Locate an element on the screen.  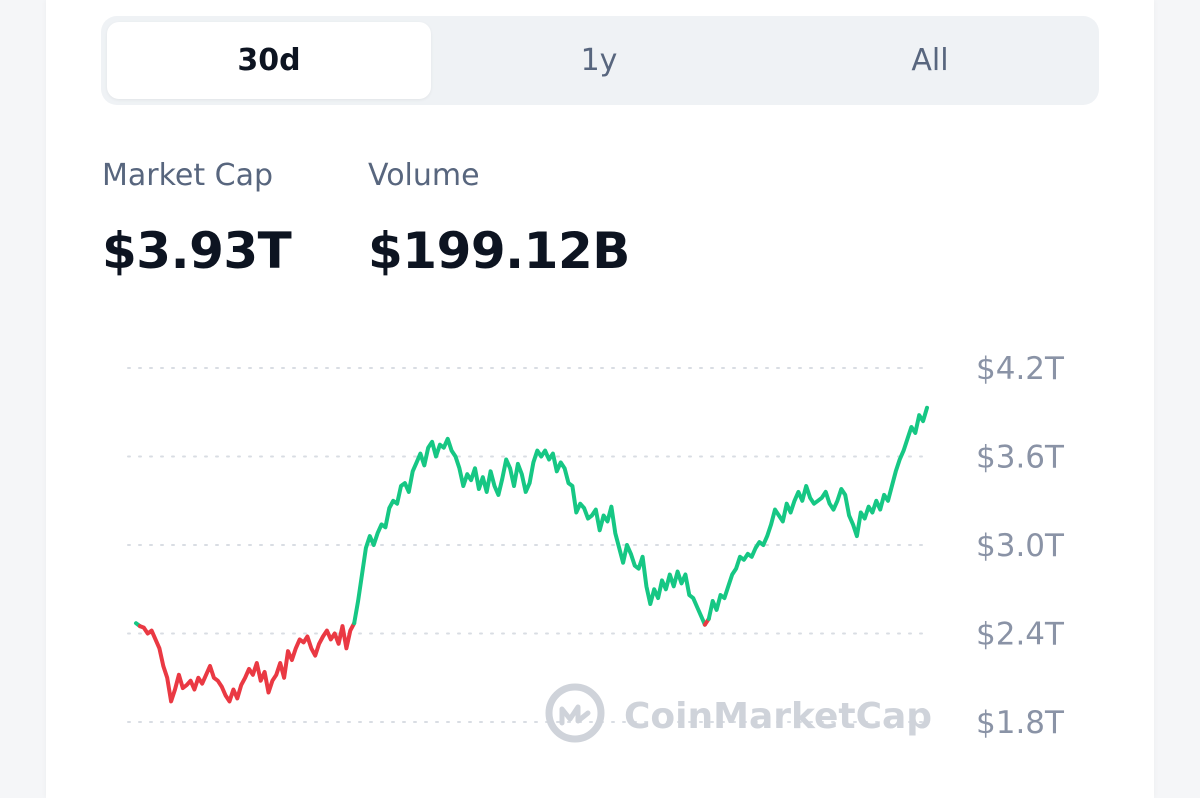
y-tick-label: $3.0T is located at coordinates (1020, 546).